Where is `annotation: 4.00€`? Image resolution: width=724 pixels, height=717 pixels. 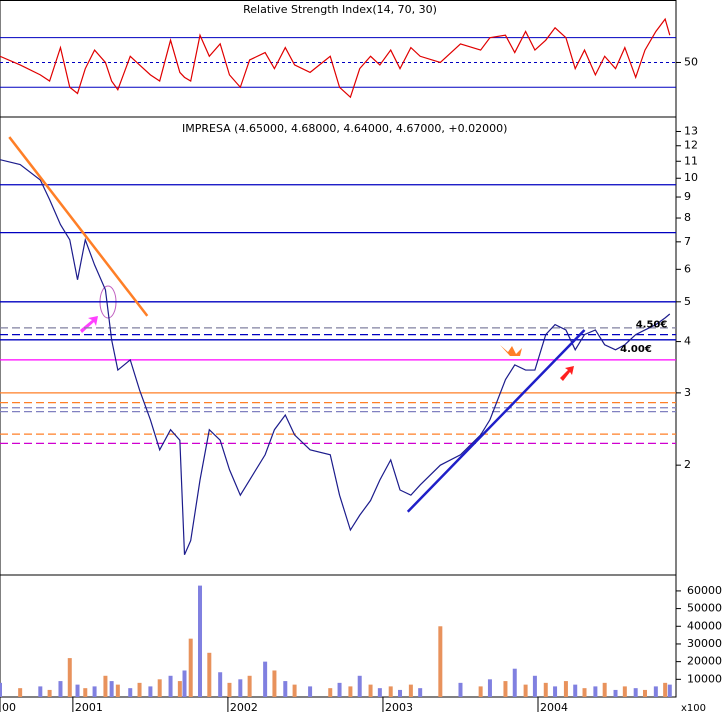
annotation: 4.00€ is located at coordinates (636, 349).